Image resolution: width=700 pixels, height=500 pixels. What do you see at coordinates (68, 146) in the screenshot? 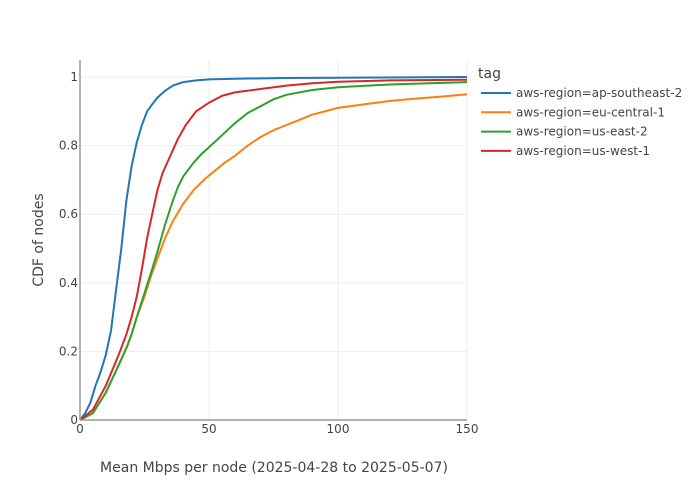
I see `y-tick-label: 0.8` at bounding box center [68, 146].